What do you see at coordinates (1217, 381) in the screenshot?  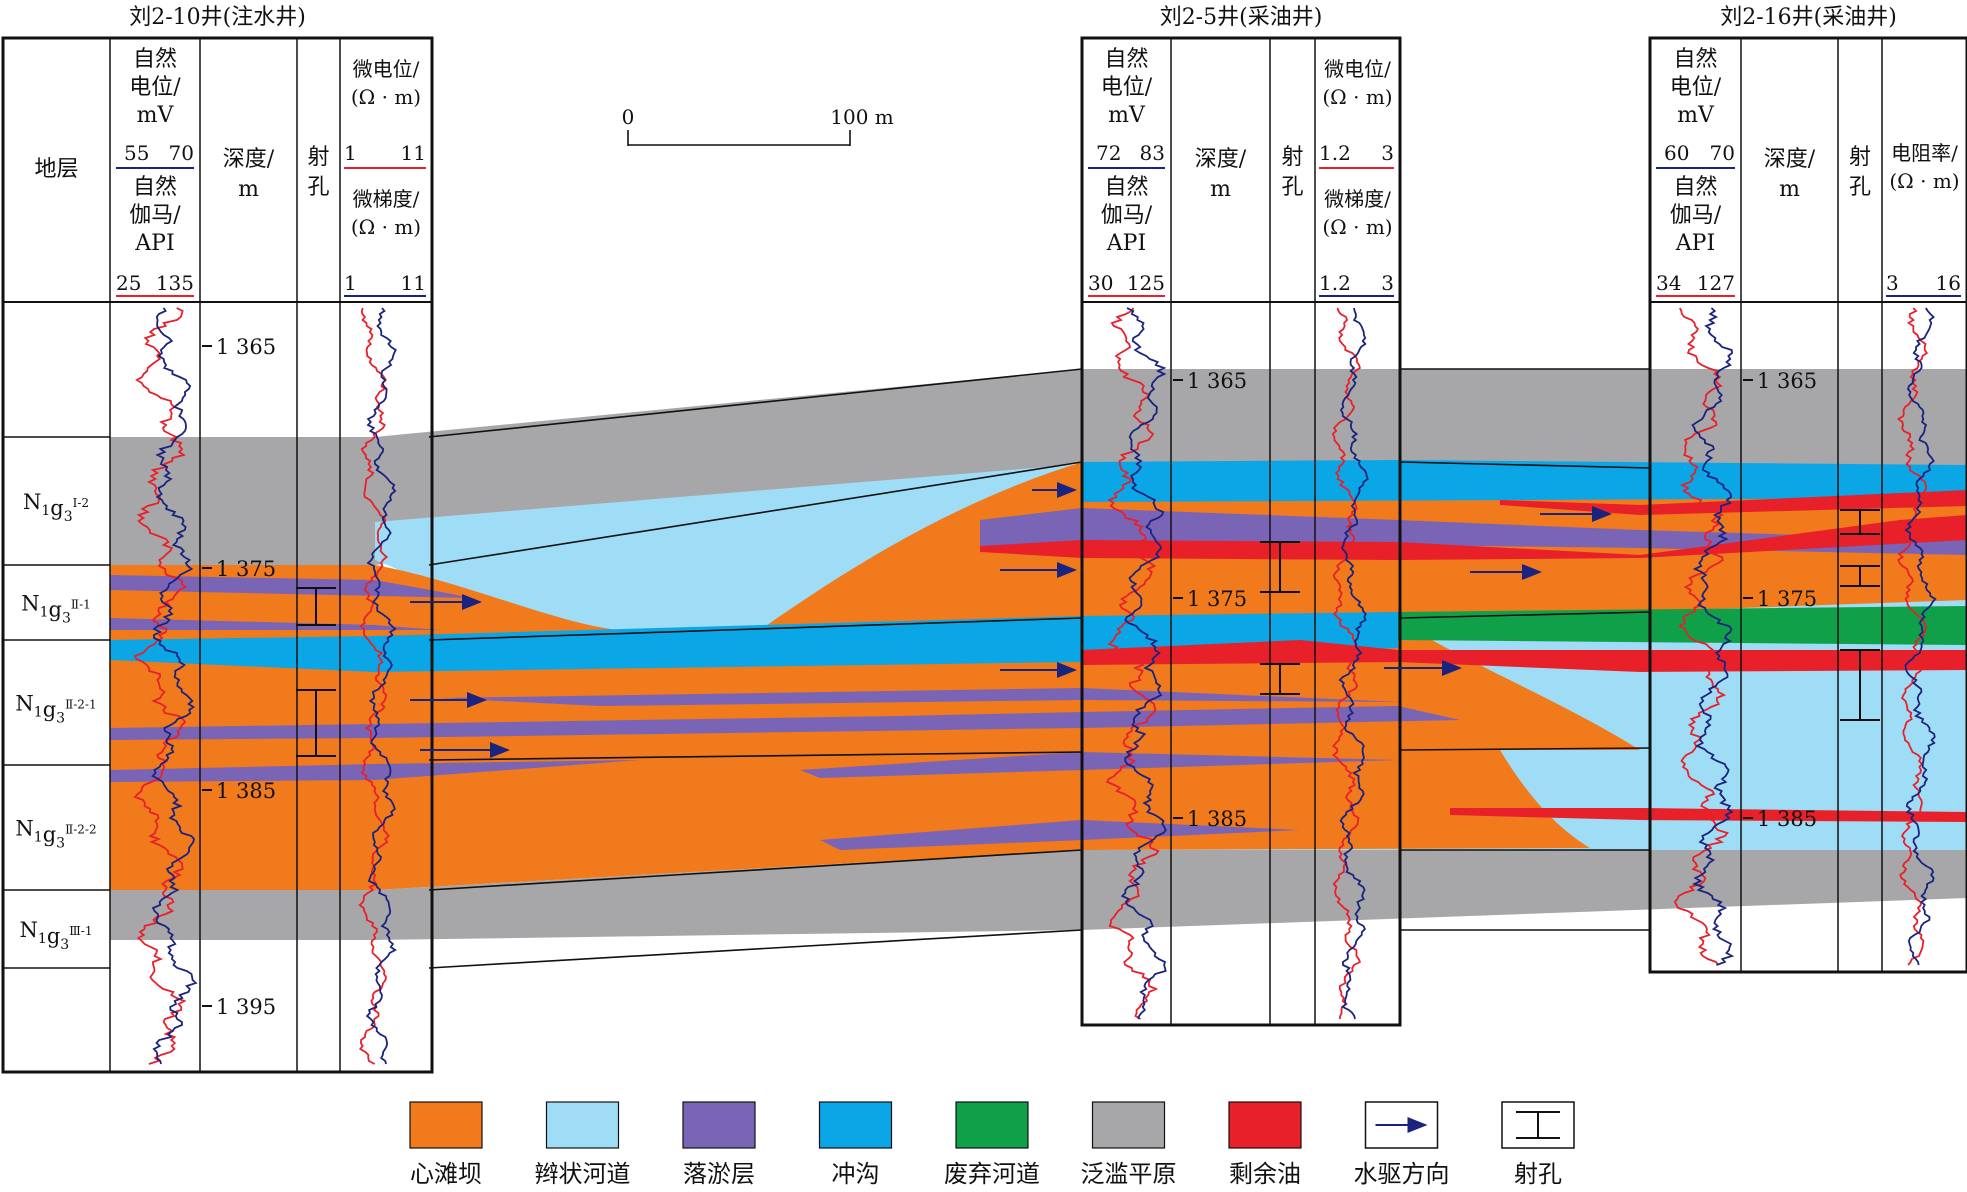 I see `depth-tick-label: 1 365` at bounding box center [1217, 381].